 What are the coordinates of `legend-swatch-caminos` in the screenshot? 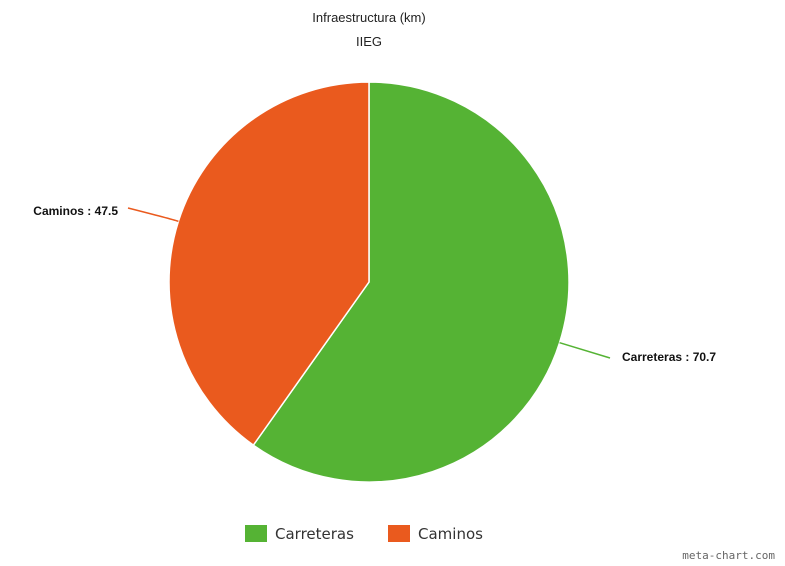 It's located at (399, 533).